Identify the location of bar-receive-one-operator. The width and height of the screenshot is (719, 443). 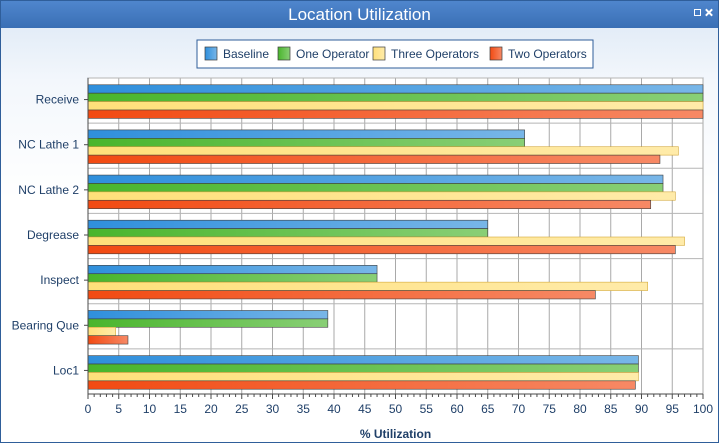
(395, 97).